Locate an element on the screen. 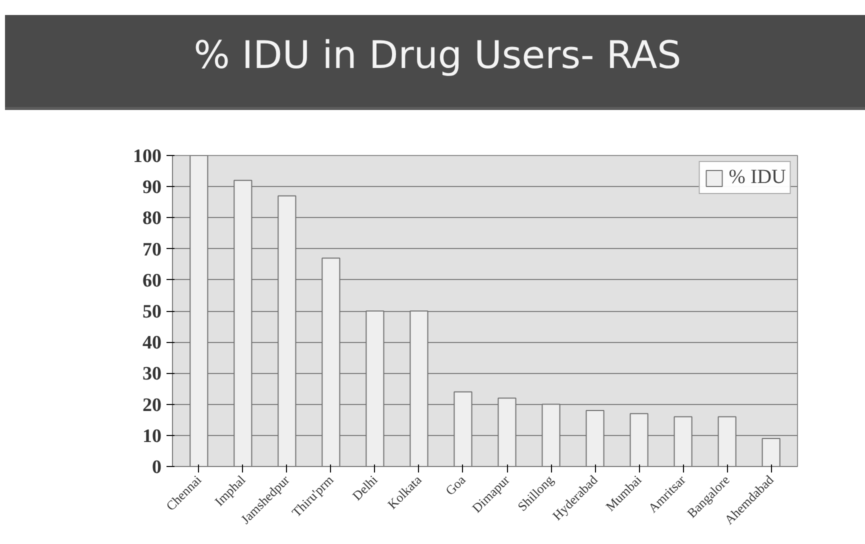  y-tick-label: 40 is located at coordinates (152, 343).